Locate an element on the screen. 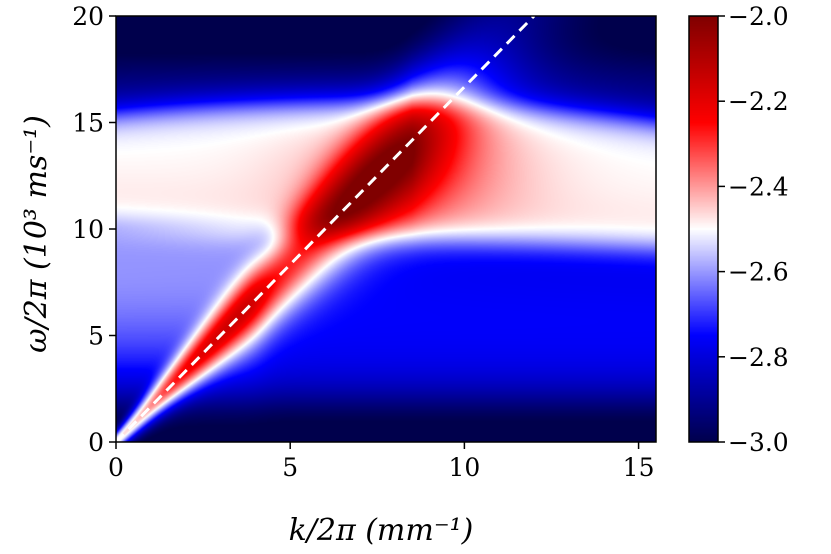  colorbar-tick-label: −2.4 is located at coordinates (758, 186).